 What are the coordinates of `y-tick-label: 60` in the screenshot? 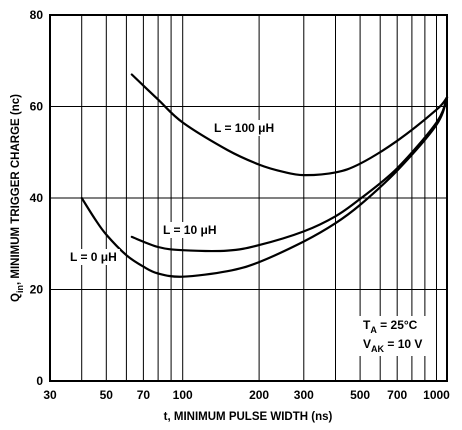 It's located at (37, 107).